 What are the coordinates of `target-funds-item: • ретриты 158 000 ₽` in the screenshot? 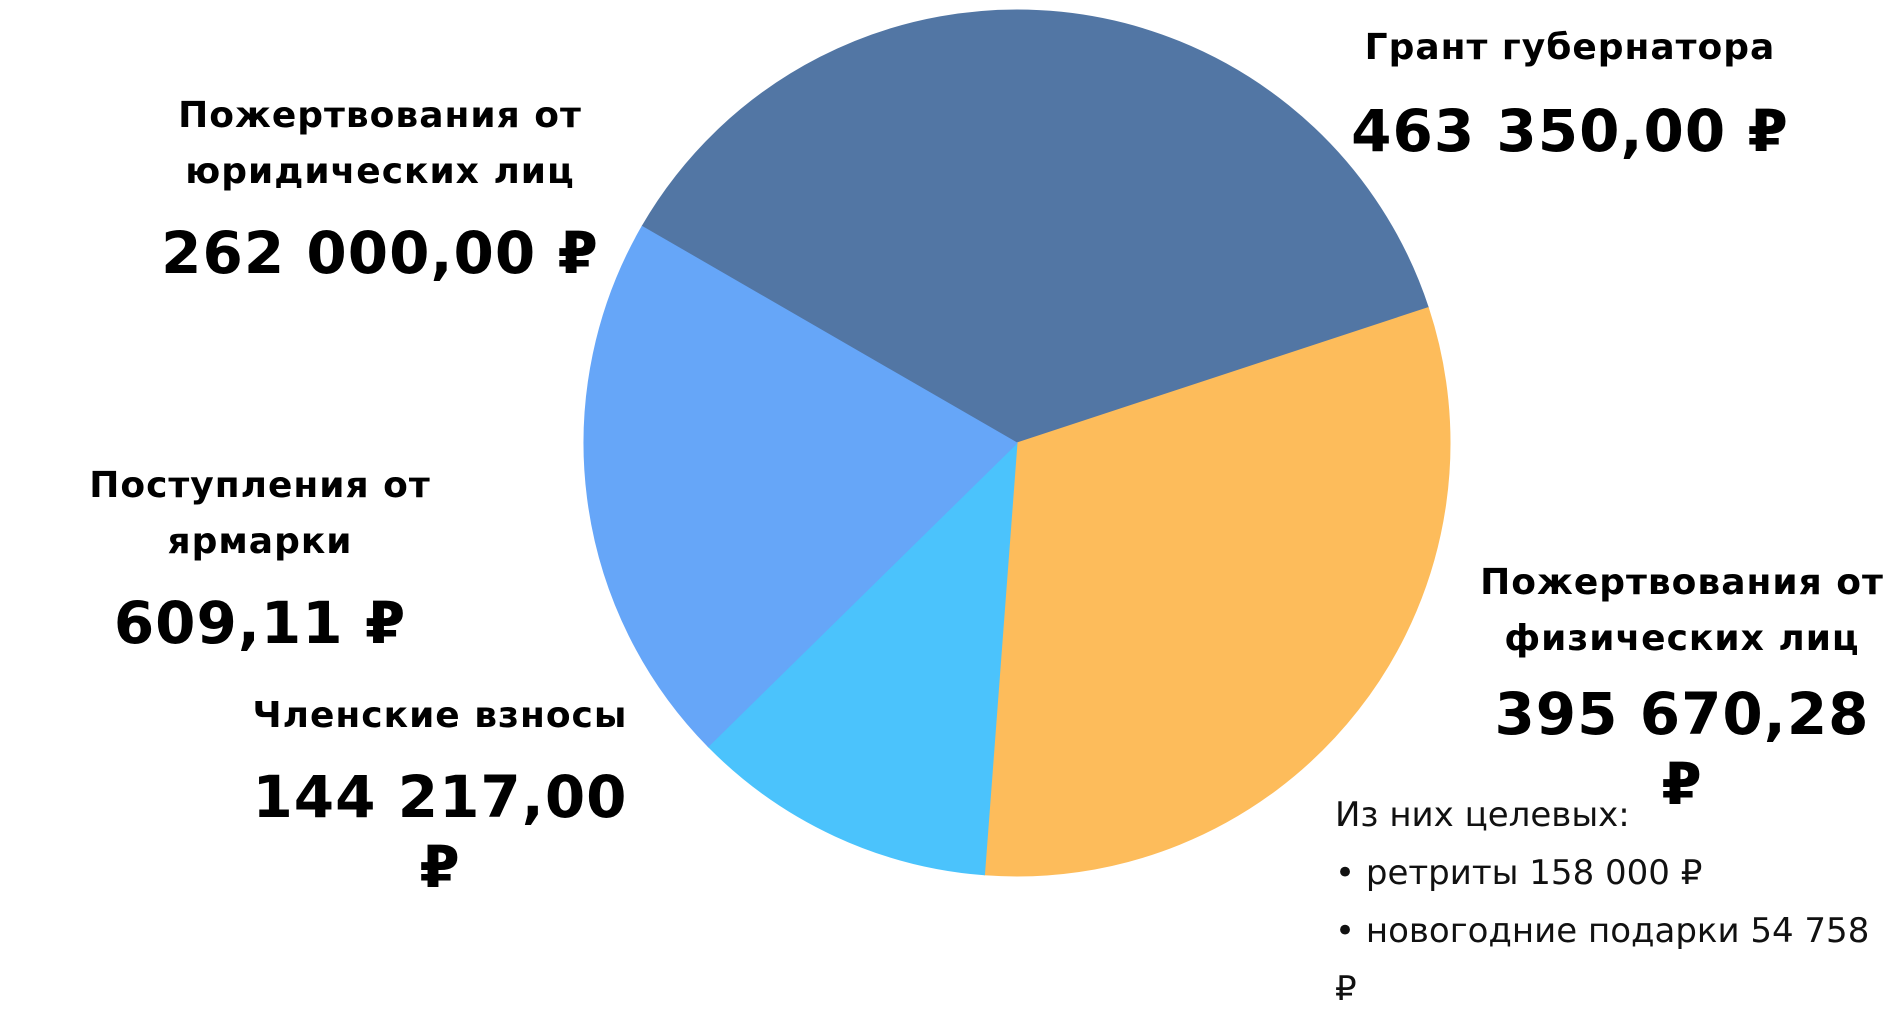 It's located at (1519, 873).